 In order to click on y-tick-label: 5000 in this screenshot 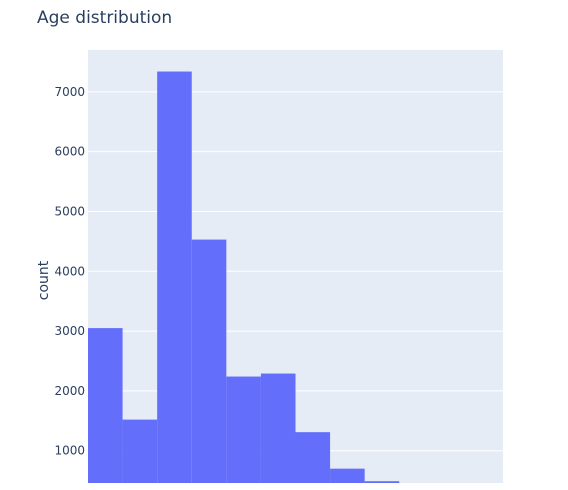, I will do `click(69, 211)`.